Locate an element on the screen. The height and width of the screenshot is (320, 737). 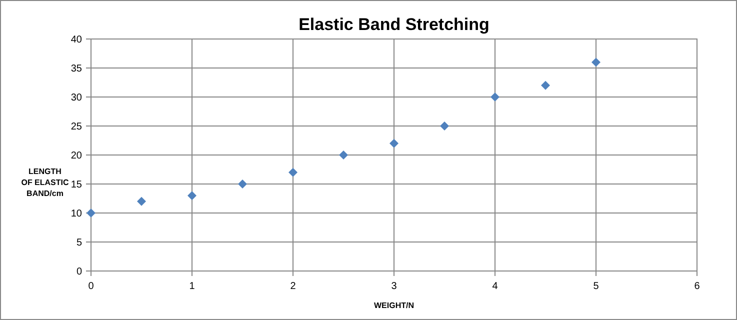
y-tick-label: 20 is located at coordinates (76, 156).